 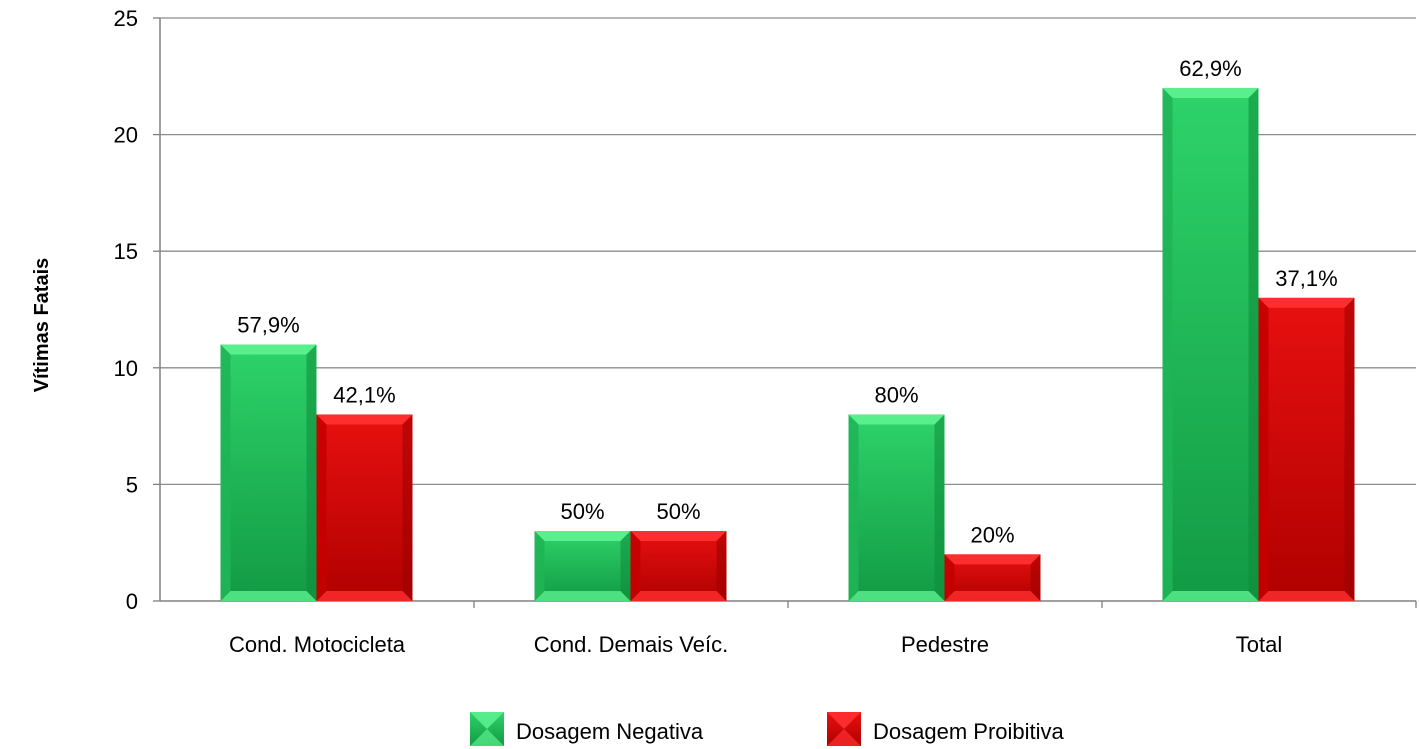 What do you see at coordinates (1306, 278) in the screenshot?
I see `data-label: 37,1%` at bounding box center [1306, 278].